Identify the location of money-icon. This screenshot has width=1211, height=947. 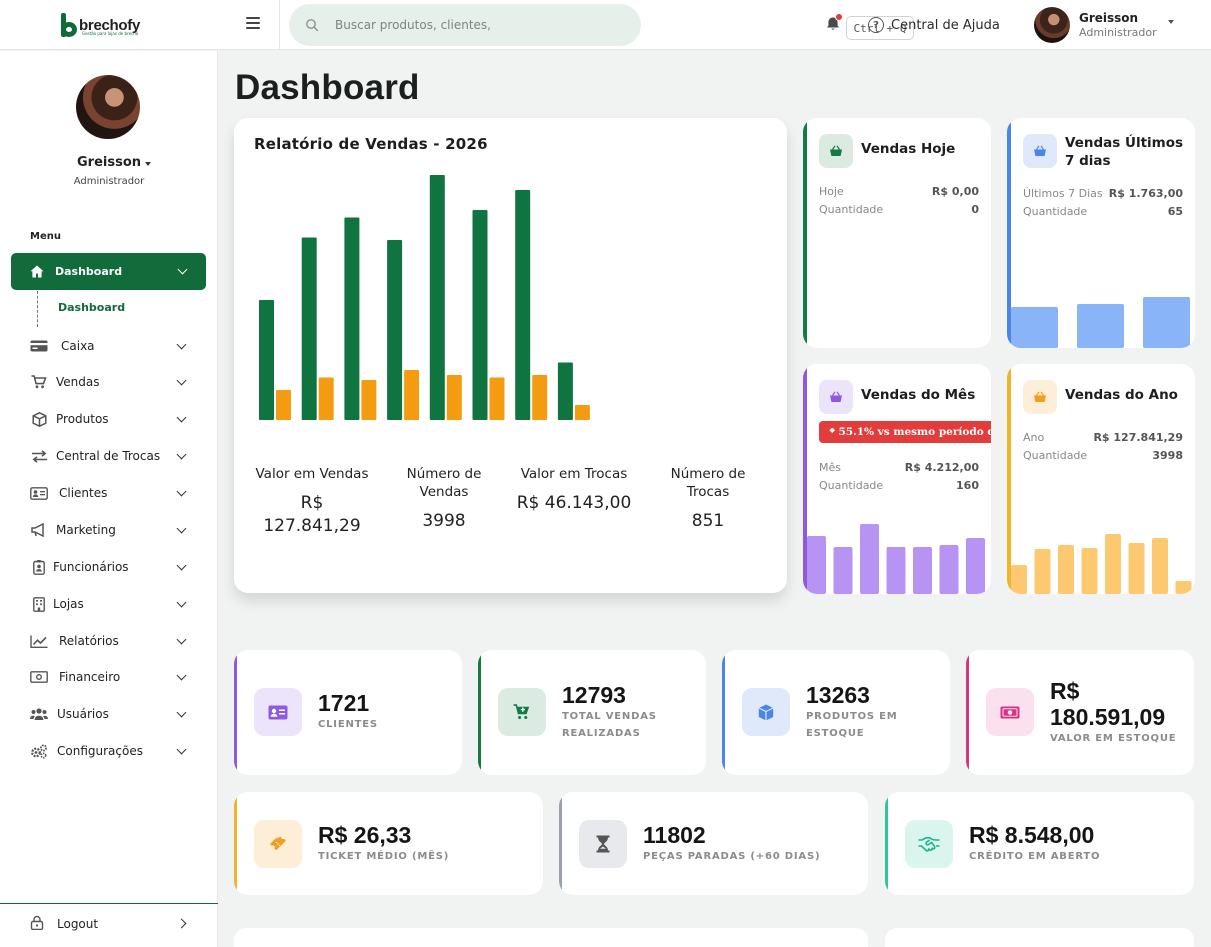
(39, 677).